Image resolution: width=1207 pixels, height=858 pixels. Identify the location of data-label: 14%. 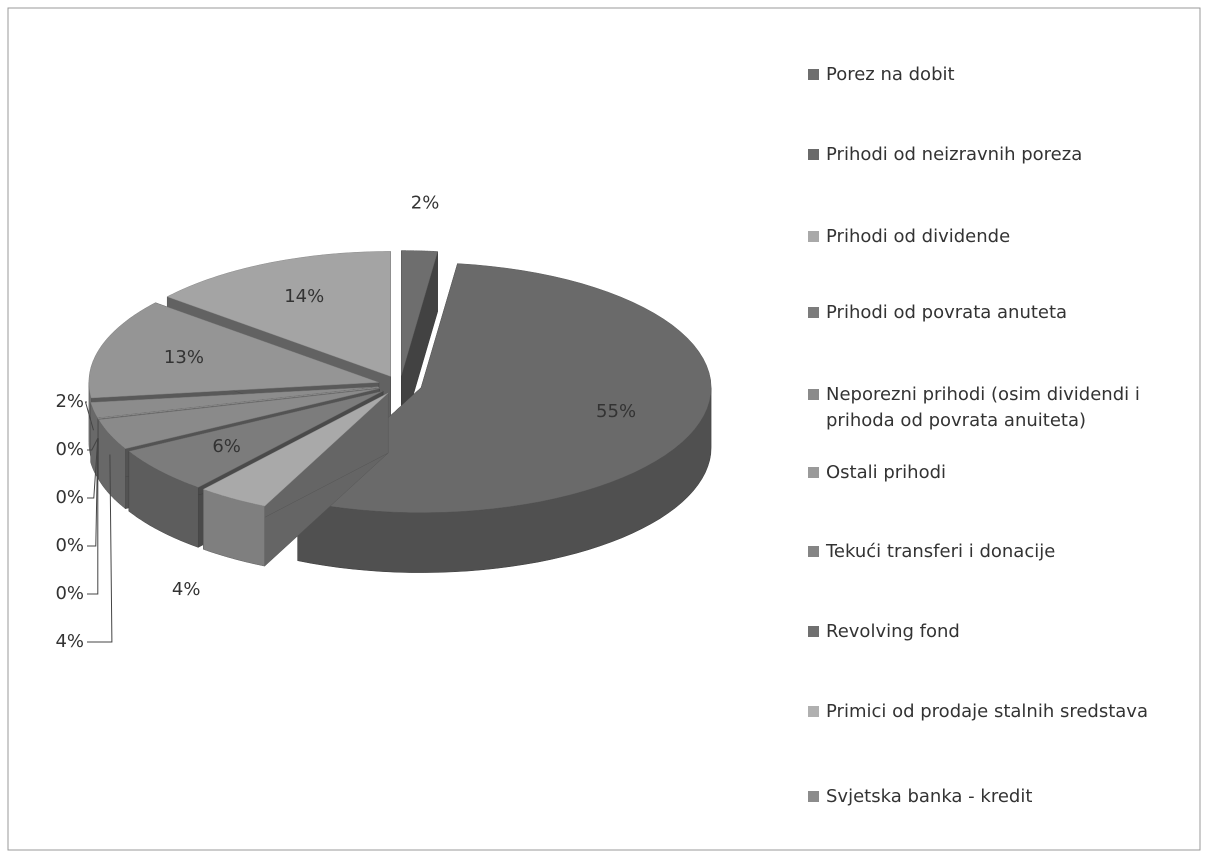
(304, 296).